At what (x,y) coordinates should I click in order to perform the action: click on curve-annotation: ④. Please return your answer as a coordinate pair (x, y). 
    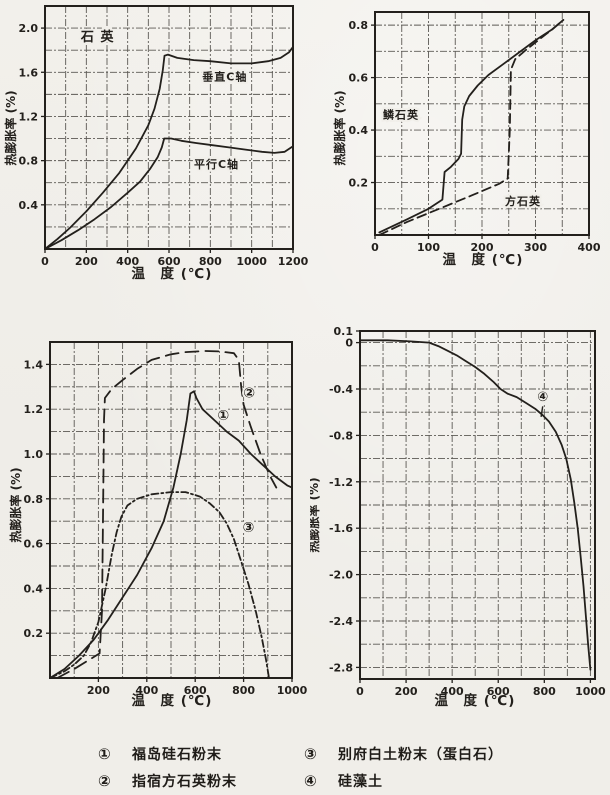
    Looking at the image, I should click on (543, 397).